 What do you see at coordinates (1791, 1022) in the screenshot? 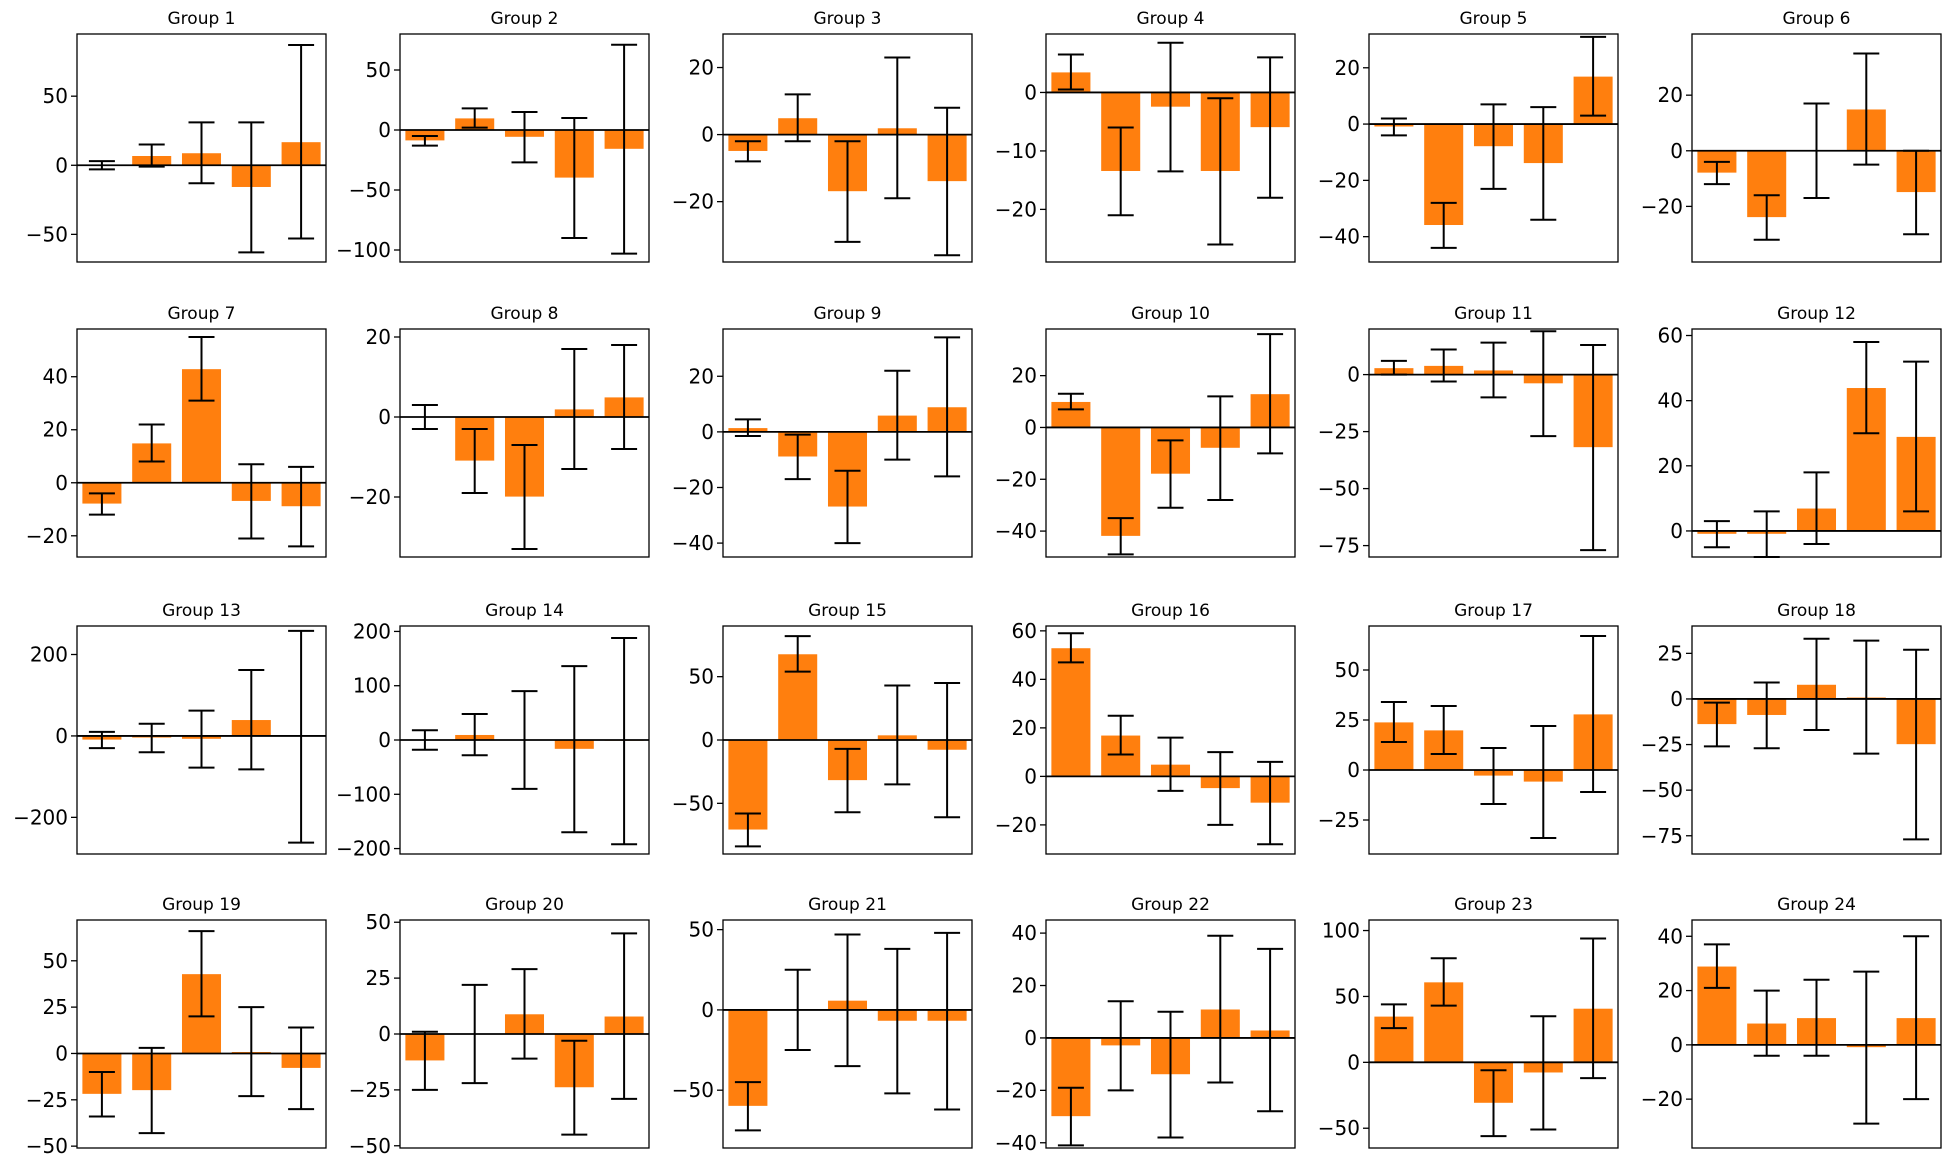
I see `subplot-24: Group 24 40 20 0 −20` at bounding box center [1791, 1022].